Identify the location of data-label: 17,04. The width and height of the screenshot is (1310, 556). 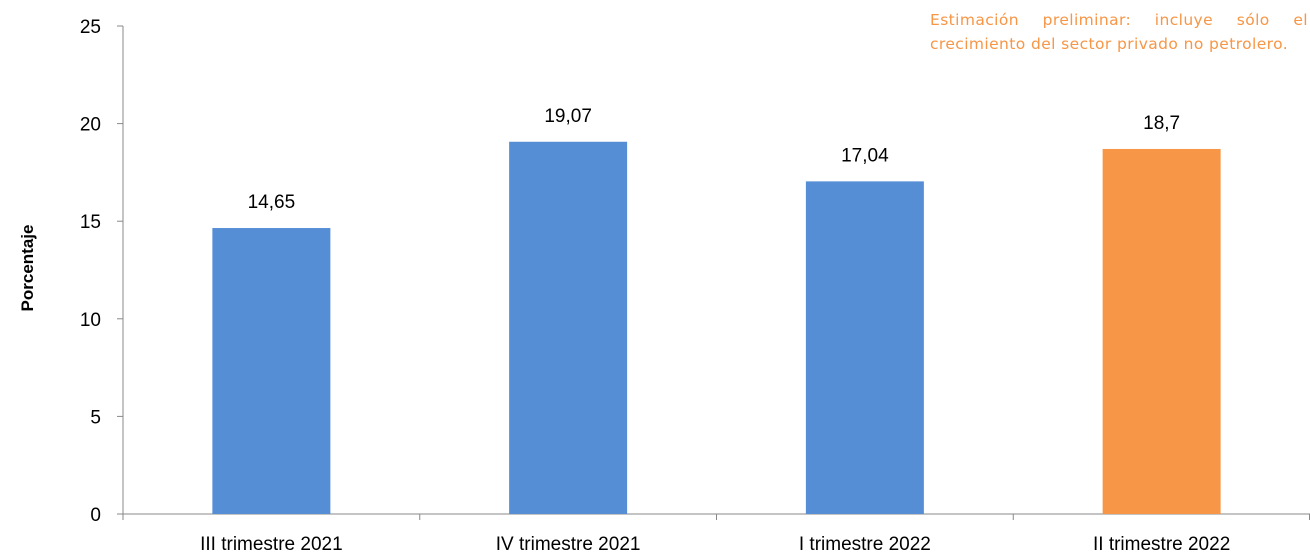
(865, 155).